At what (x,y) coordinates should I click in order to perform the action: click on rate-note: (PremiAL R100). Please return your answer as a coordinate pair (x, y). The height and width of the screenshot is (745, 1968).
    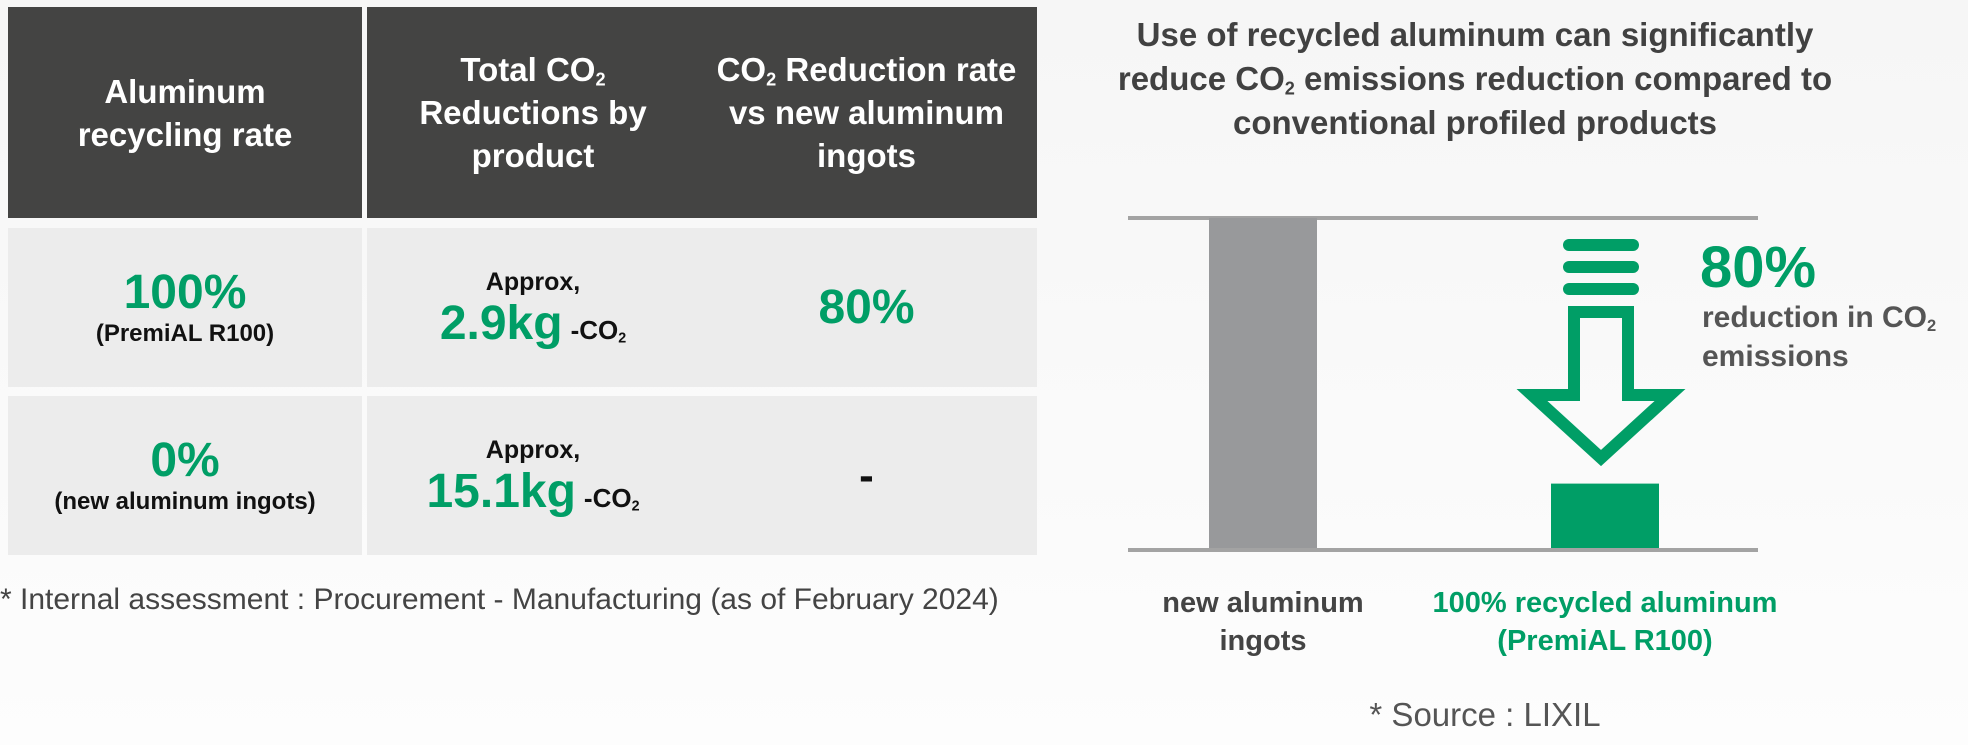
    Looking at the image, I should click on (185, 333).